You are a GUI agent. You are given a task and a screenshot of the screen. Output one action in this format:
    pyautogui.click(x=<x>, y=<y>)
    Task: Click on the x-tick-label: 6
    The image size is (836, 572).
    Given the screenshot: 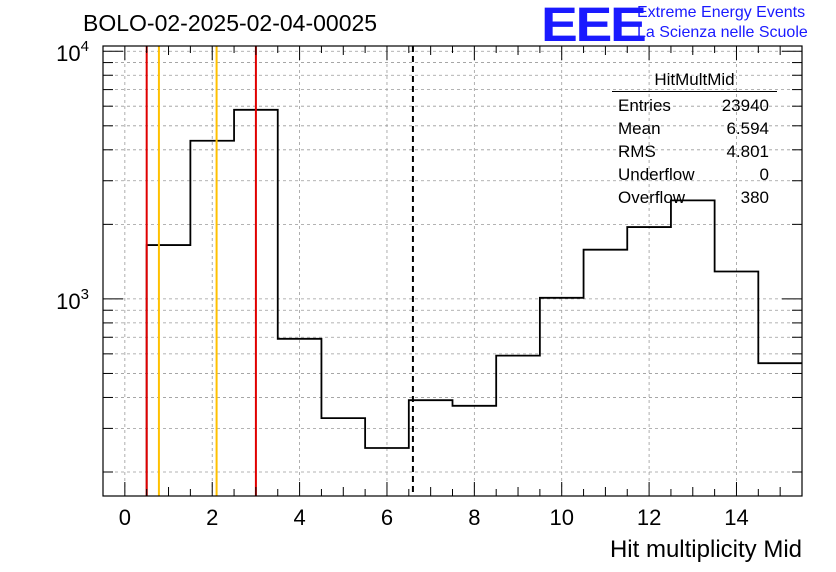 What is the action you would take?
    pyautogui.click(x=387, y=517)
    